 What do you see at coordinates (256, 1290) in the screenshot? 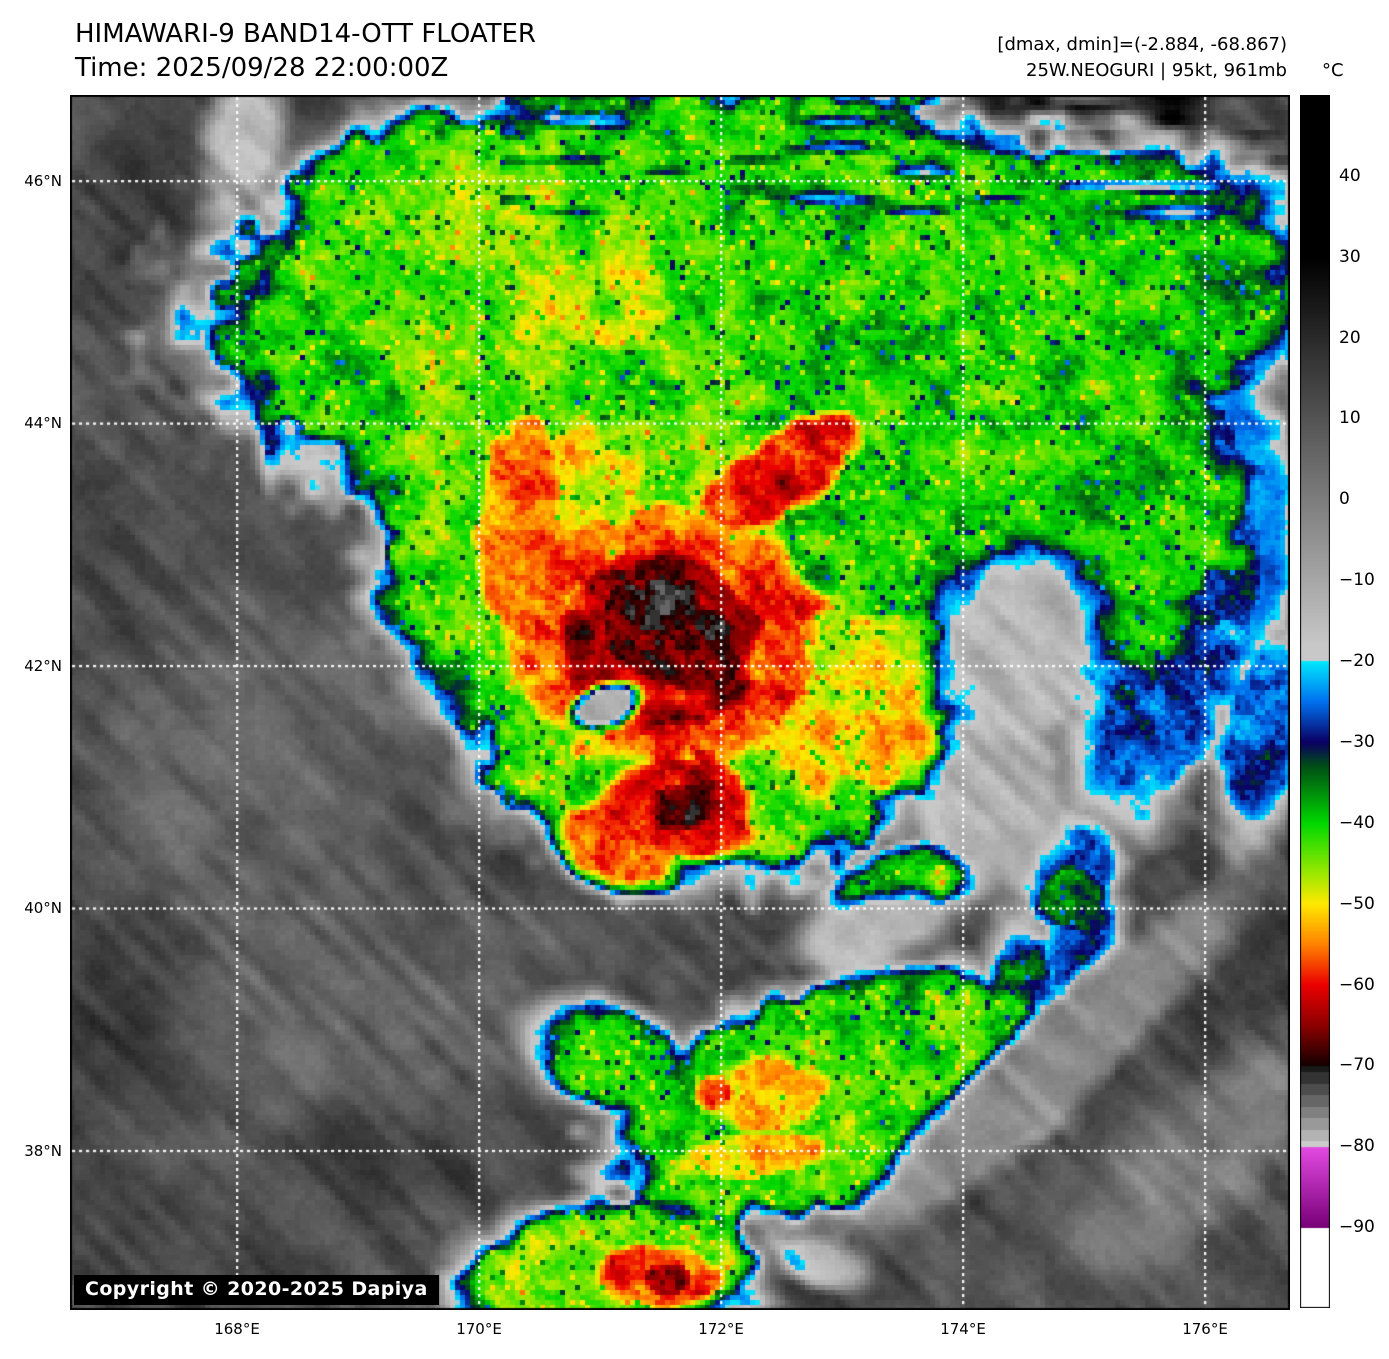
I see `copyright-watermark: Copyright © 2020-2025 Dapiya` at bounding box center [256, 1290].